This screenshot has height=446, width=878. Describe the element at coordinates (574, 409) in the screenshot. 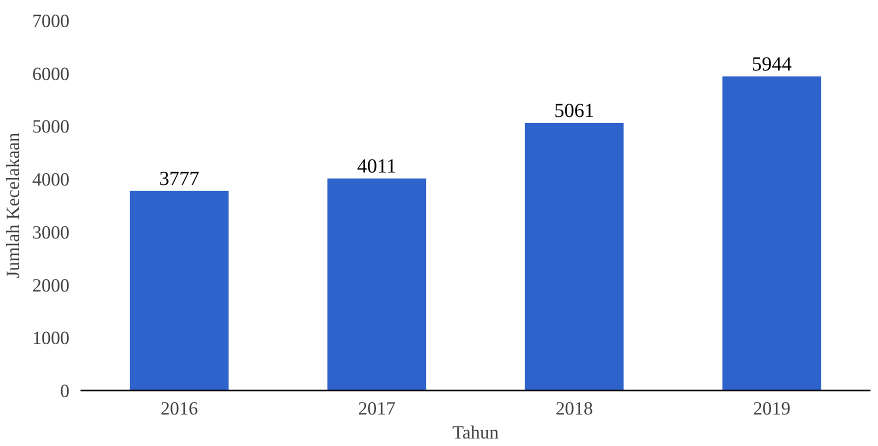

I see `x-tick-label: 2018` at that location.